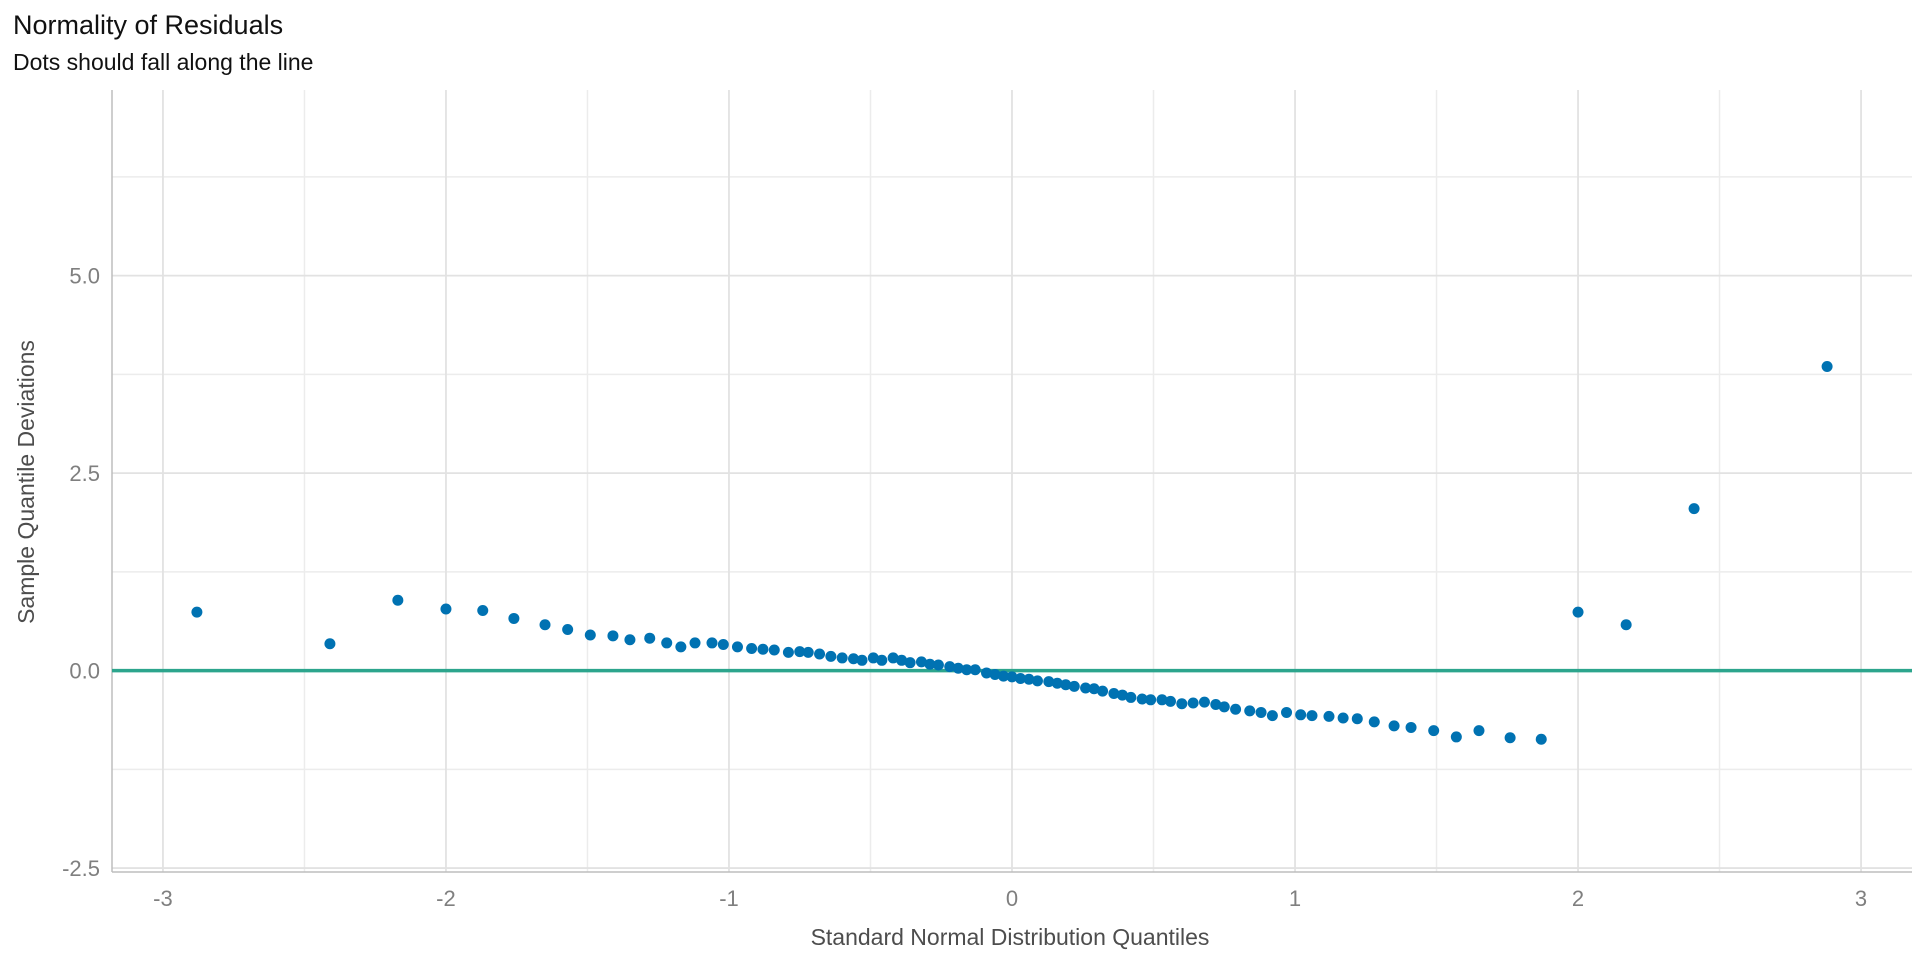 Image resolution: width=1920 pixels, height=960 pixels. Describe the element at coordinates (81, 868) in the screenshot. I see `y-tick-label: -2.5` at that location.